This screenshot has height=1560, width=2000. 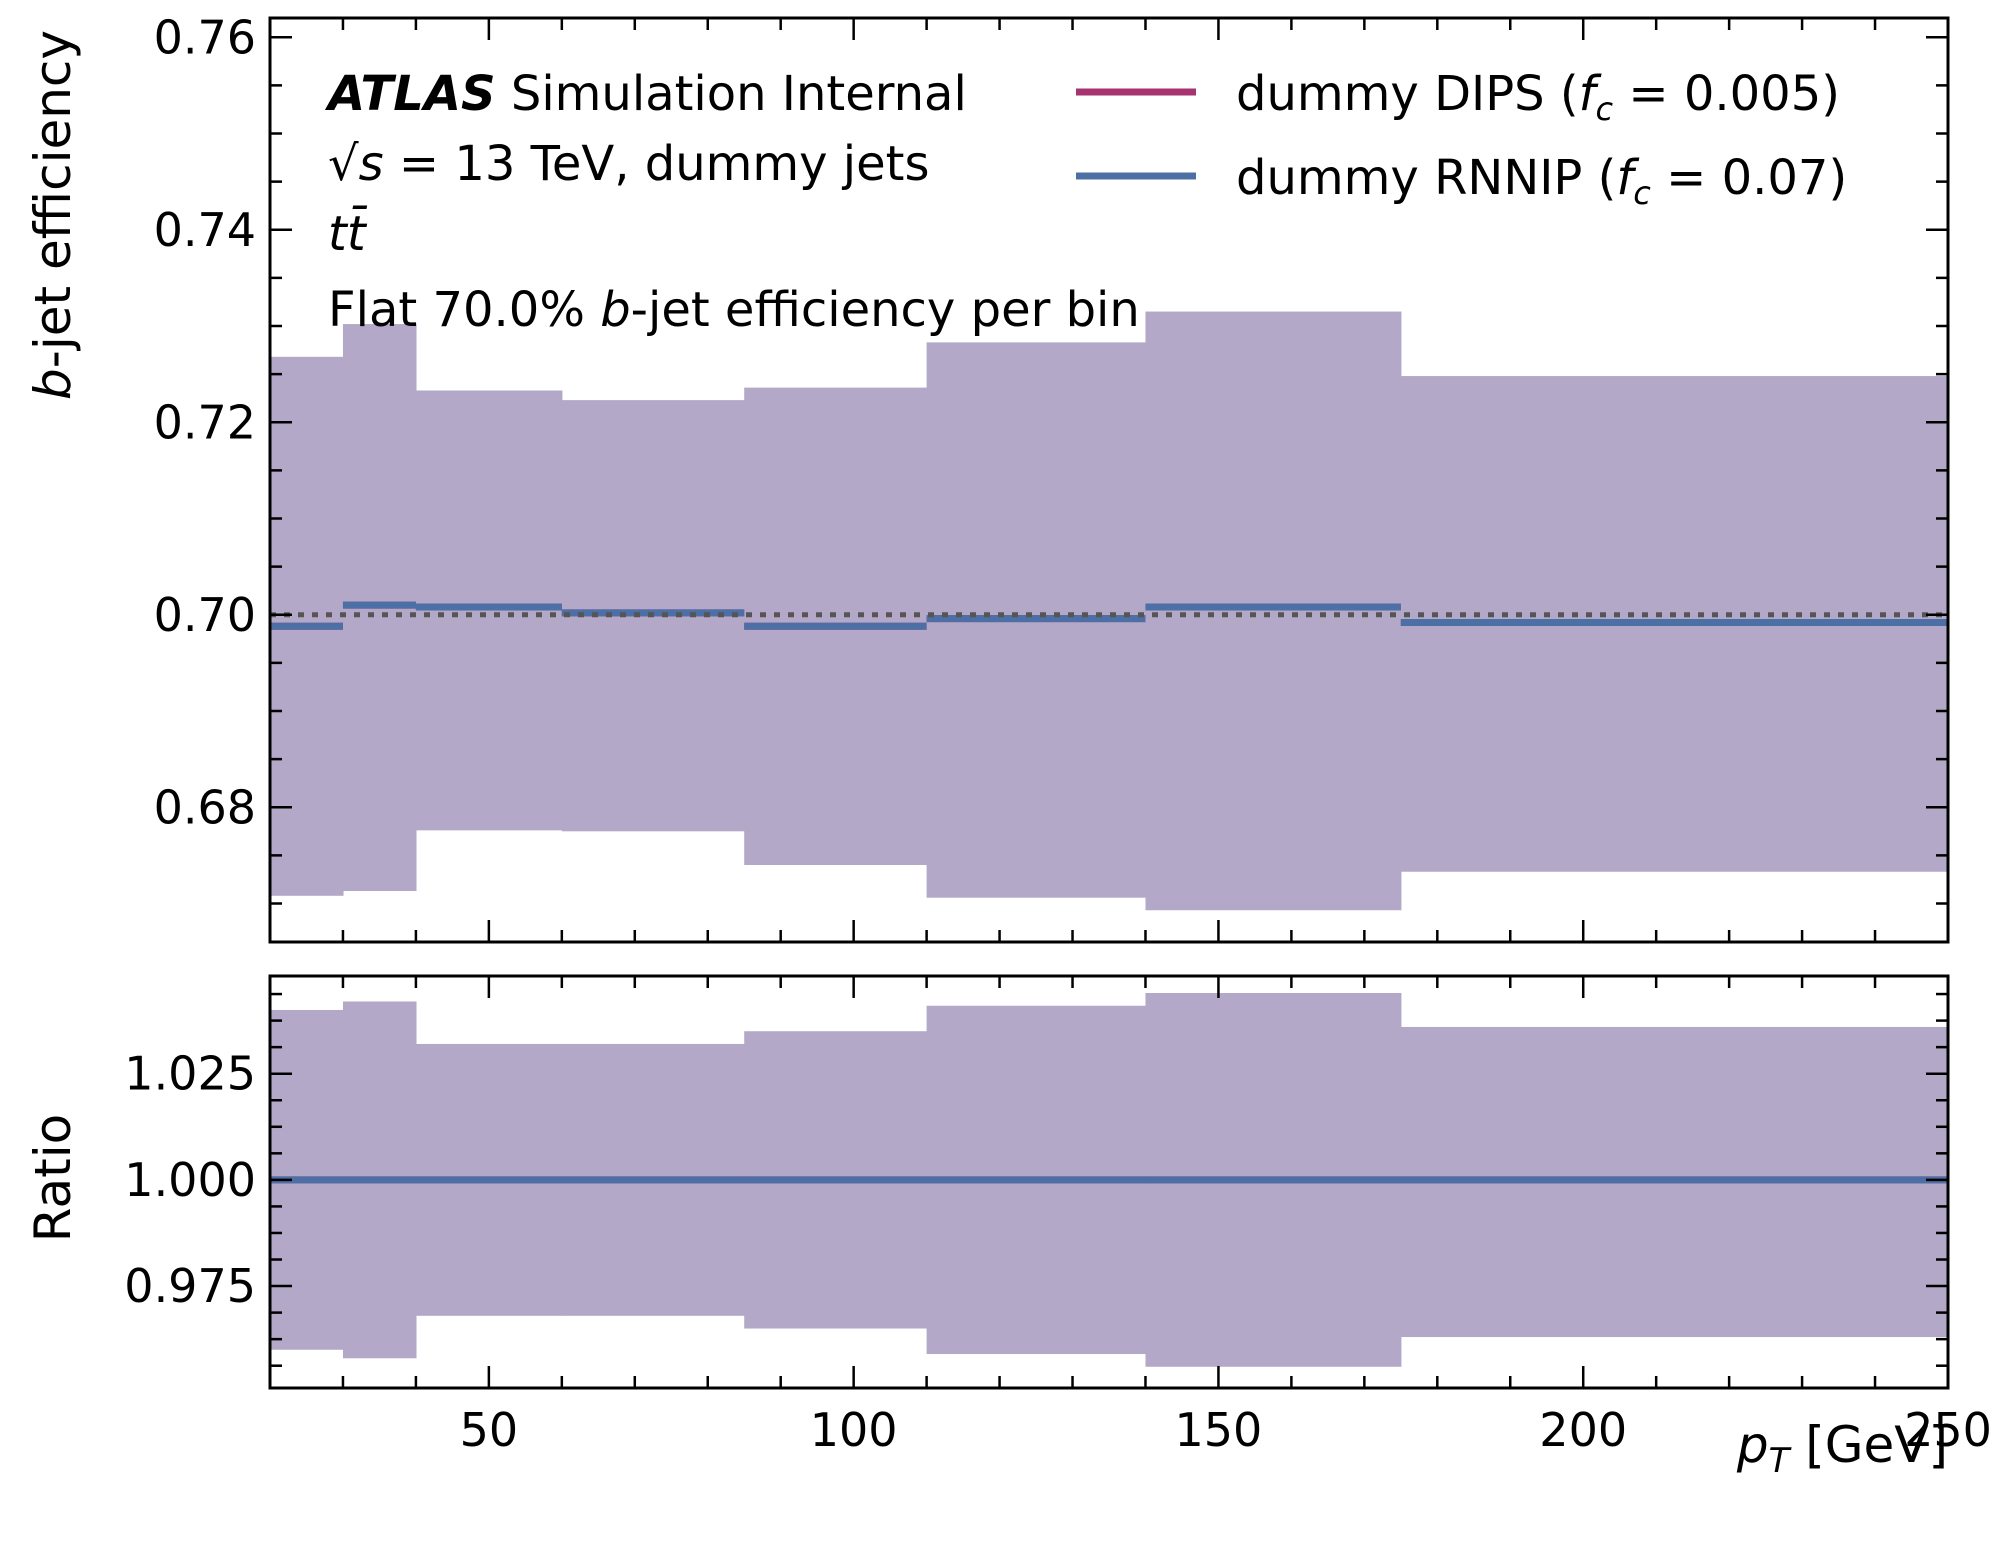 What do you see at coordinates (343, 164) in the screenshot?
I see `sqrt-symbol: √` at bounding box center [343, 164].